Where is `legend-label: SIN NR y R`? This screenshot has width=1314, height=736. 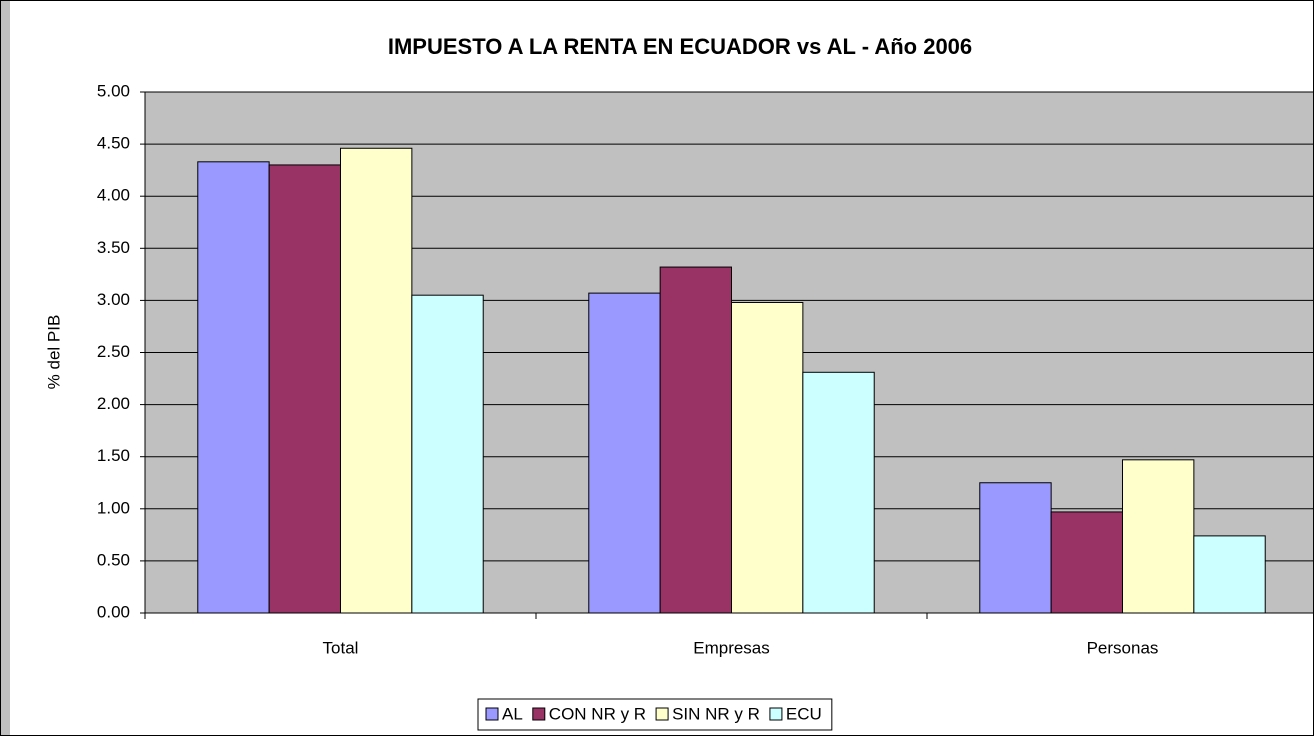 legend-label: SIN NR y R is located at coordinates (716, 713).